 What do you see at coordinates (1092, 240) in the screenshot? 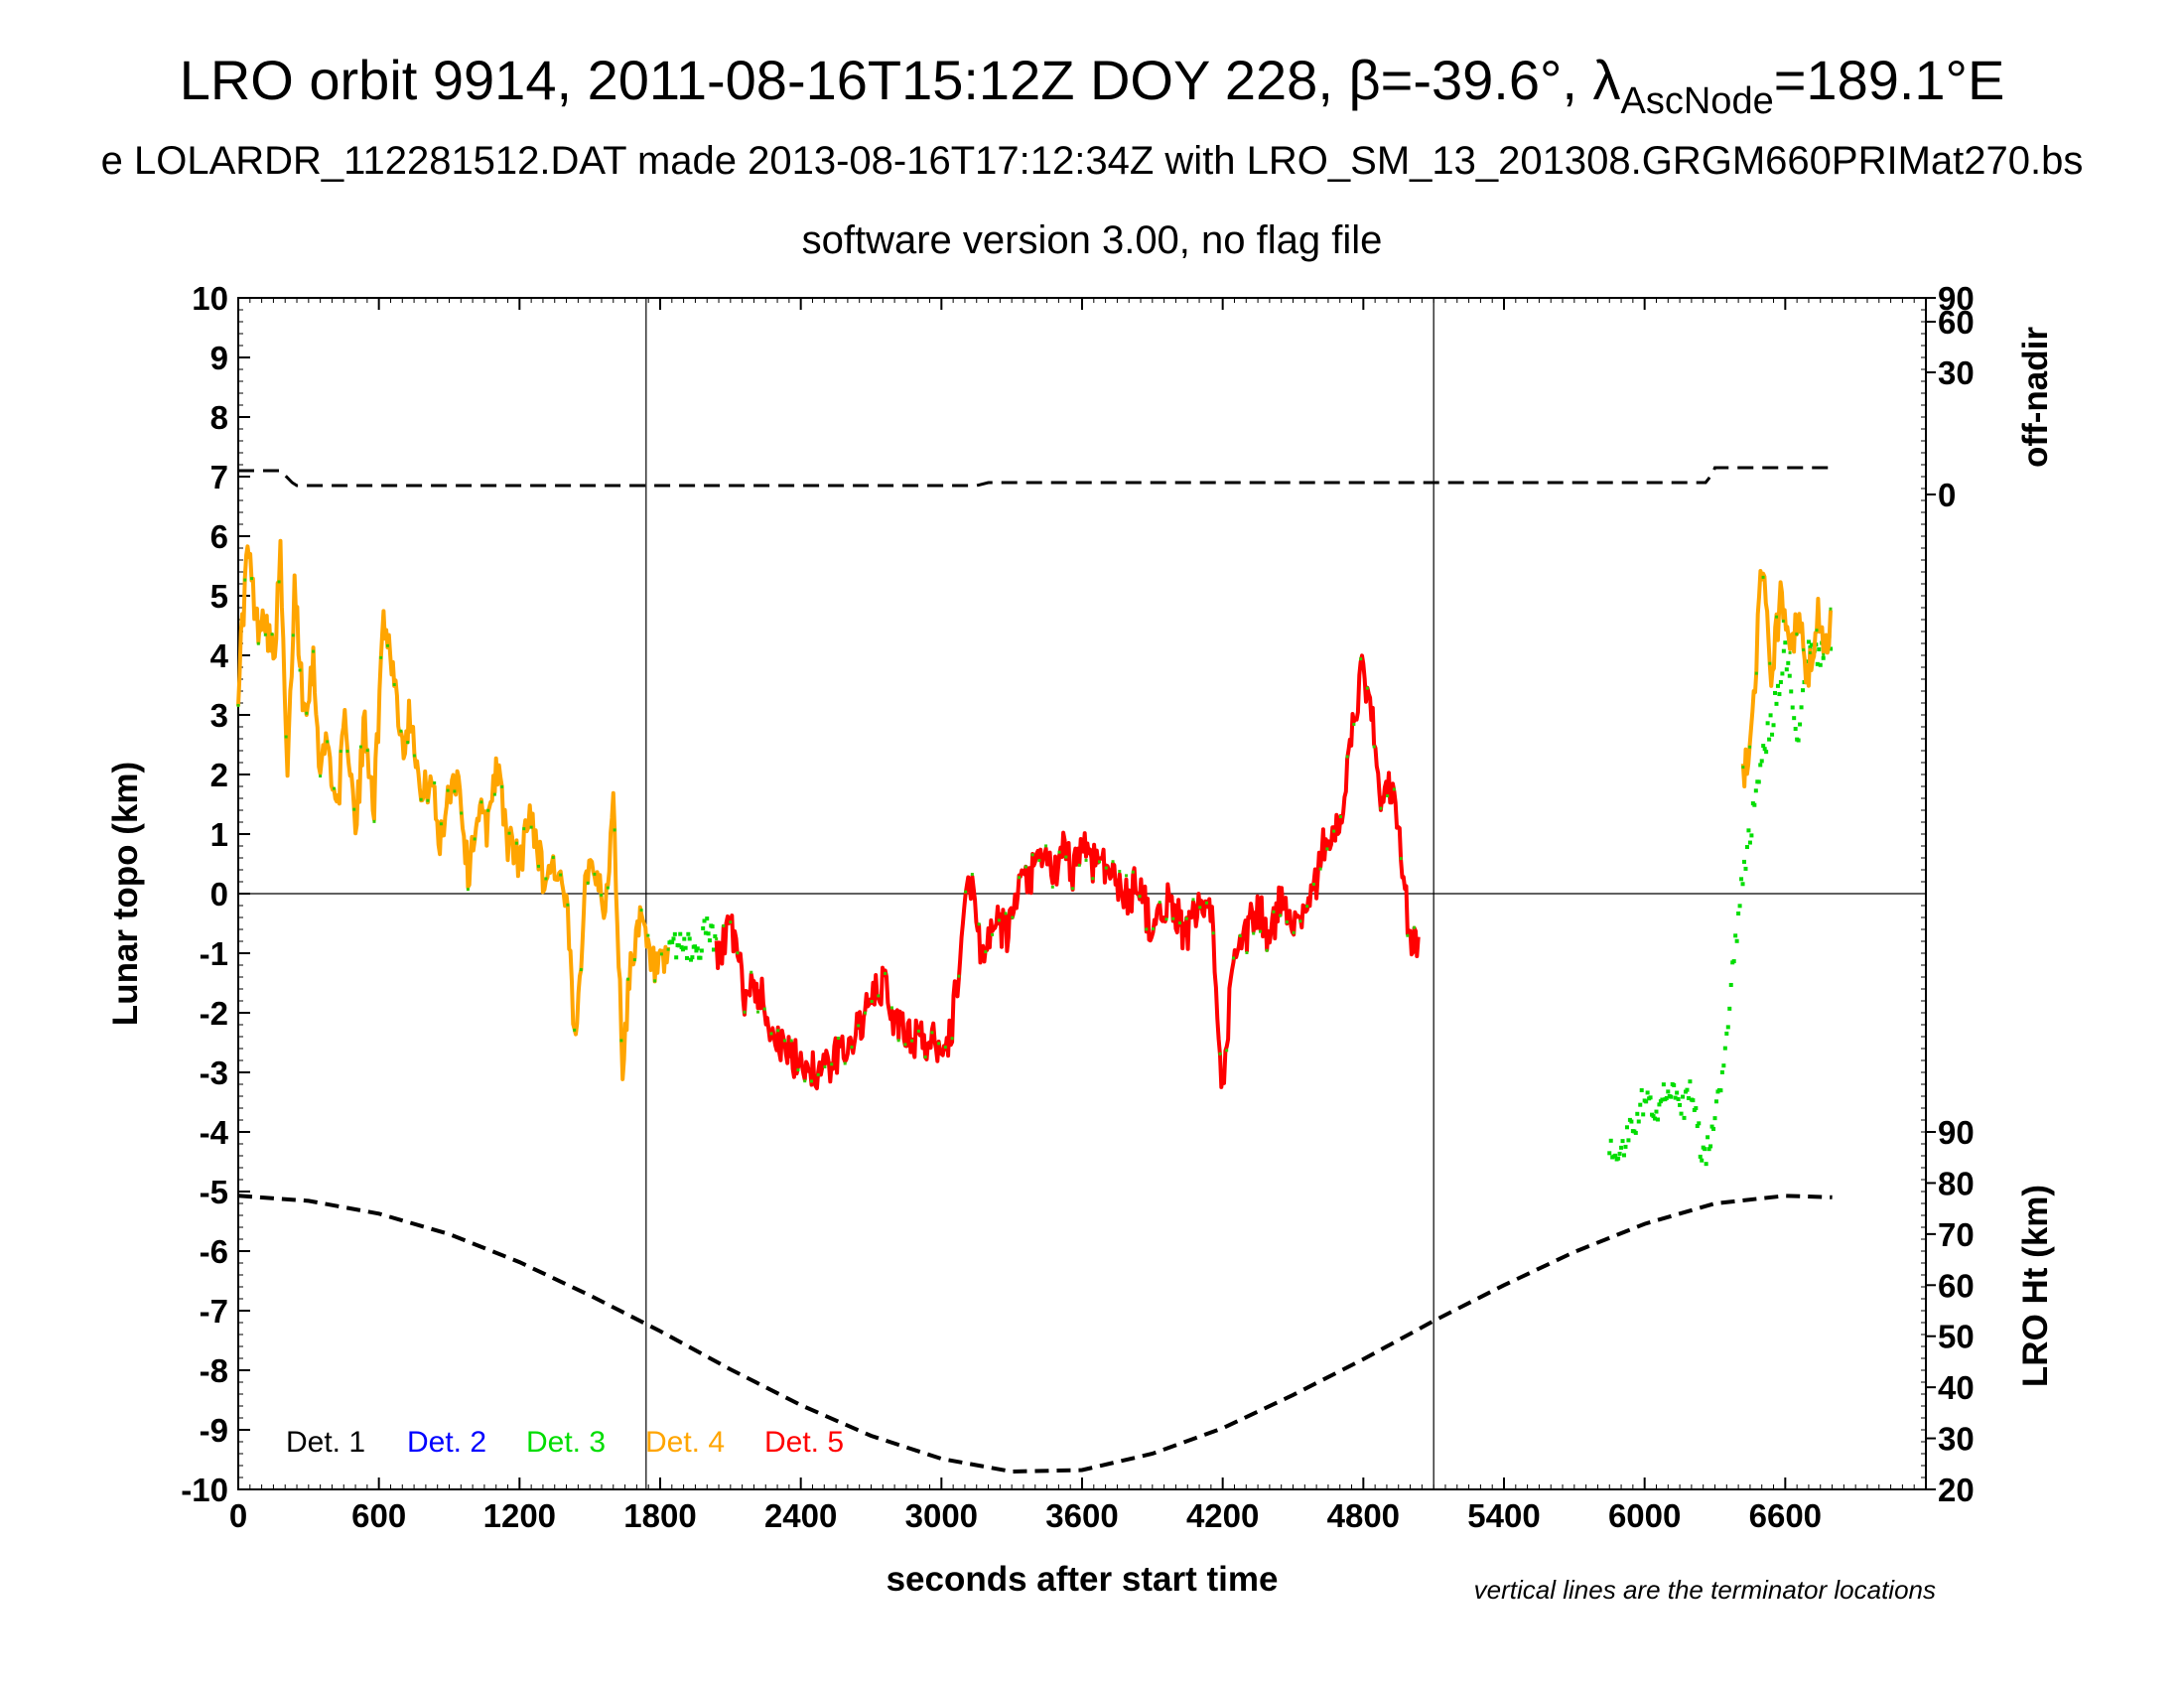
I see `chart-subtitle-2: software version 3.00, no flag file` at bounding box center [1092, 240].